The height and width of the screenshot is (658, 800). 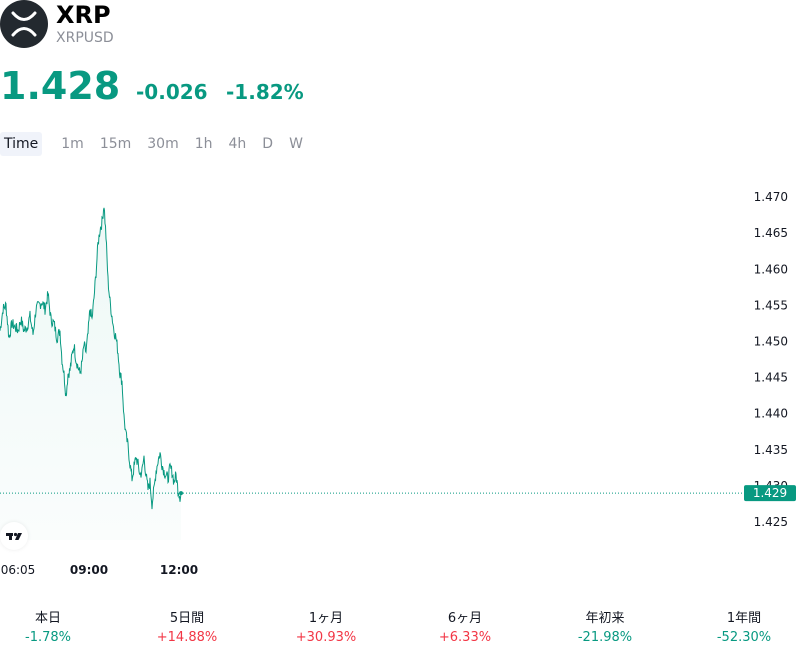 What do you see at coordinates (18, 570) in the screenshot?
I see `x-tick-label: 06:05` at bounding box center [18, 570].